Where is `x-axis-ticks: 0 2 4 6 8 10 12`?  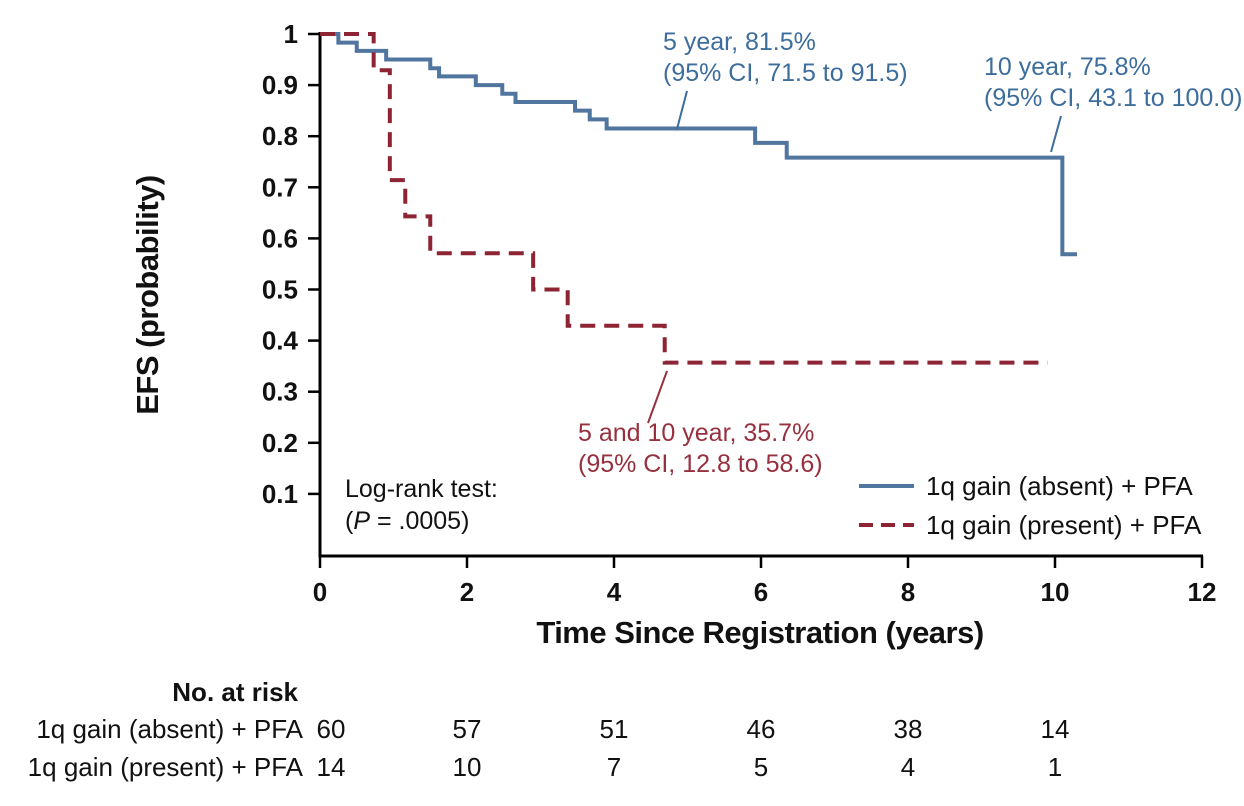
x-axis-ticks: 0 2 4 6 8 10 12 is located at coordinates (765, 581).